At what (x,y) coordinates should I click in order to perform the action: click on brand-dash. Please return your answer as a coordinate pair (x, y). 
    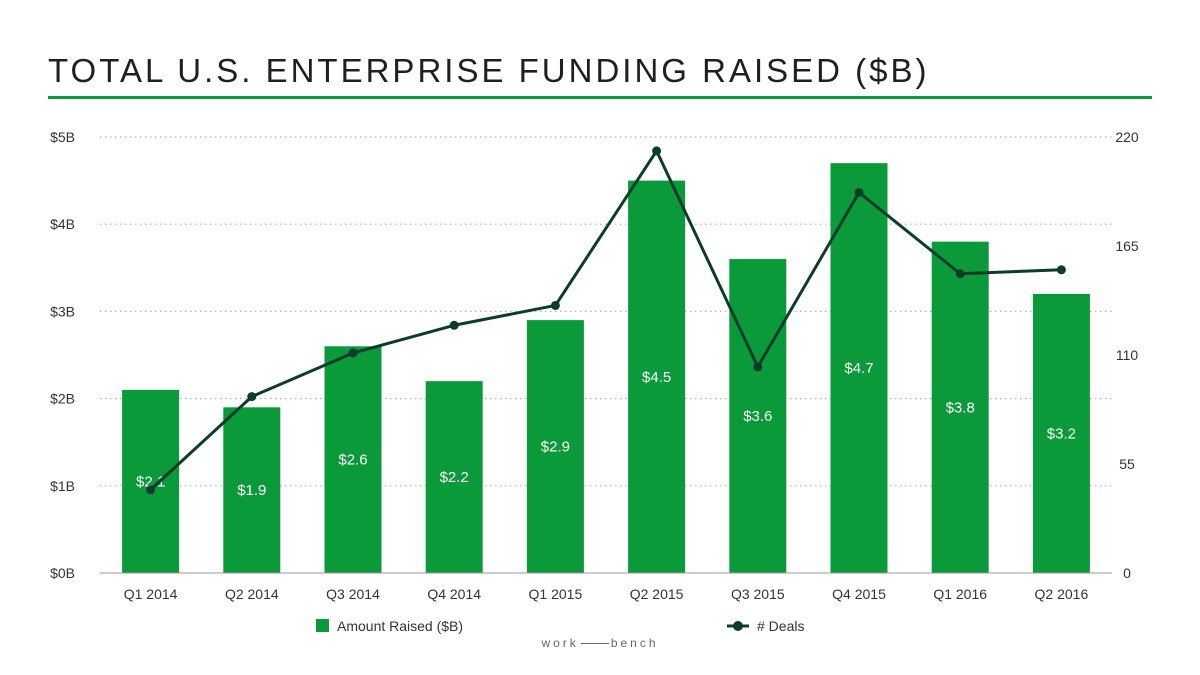
    Looking at the image, I should click on (594, 644).